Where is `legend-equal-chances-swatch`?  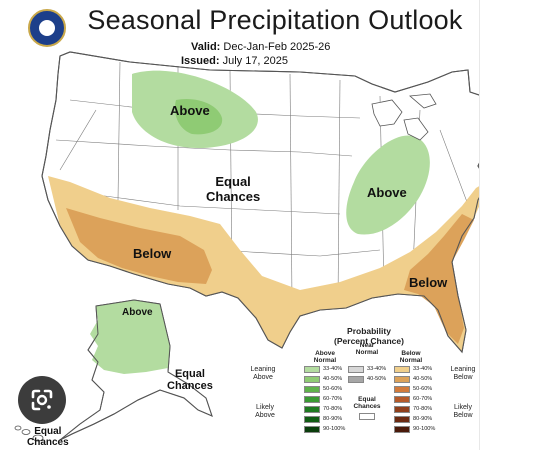
legend-equal-chances-swatch is located at coordinates (367, 416).